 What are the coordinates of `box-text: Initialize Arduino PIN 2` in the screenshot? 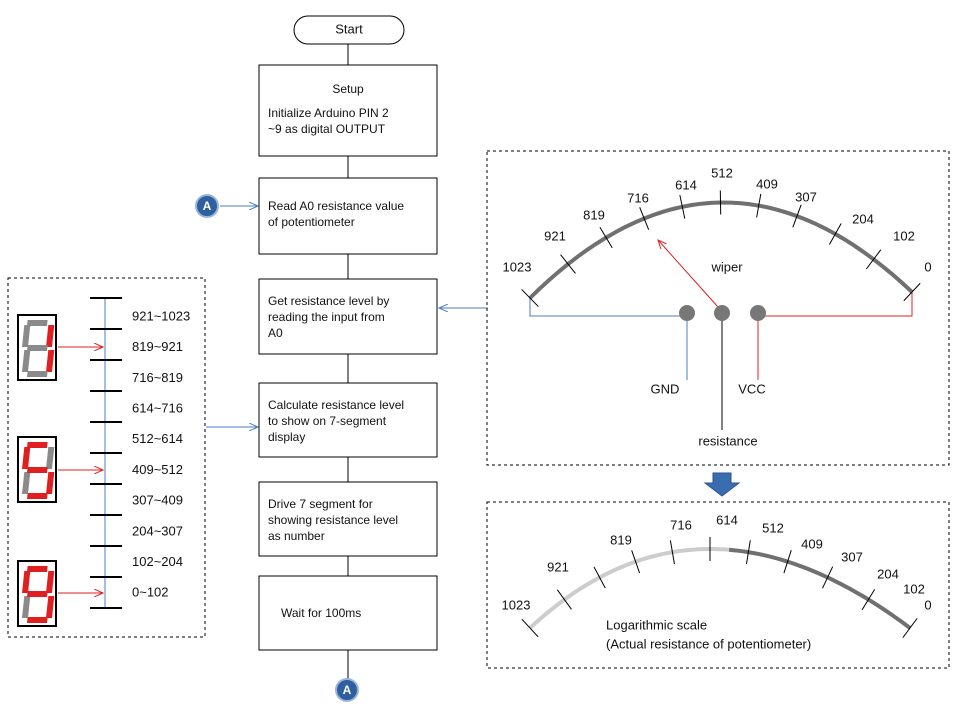 It's located at (328, 113).